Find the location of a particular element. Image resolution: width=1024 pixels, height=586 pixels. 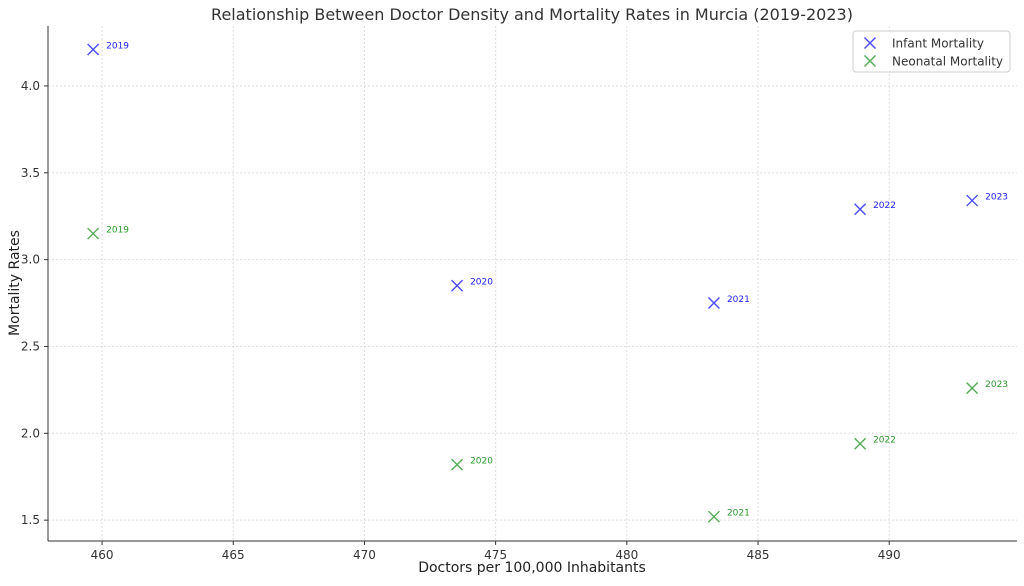

legend: Infant Mortality Neonatal Mortality is located at coordinates (931, 51).